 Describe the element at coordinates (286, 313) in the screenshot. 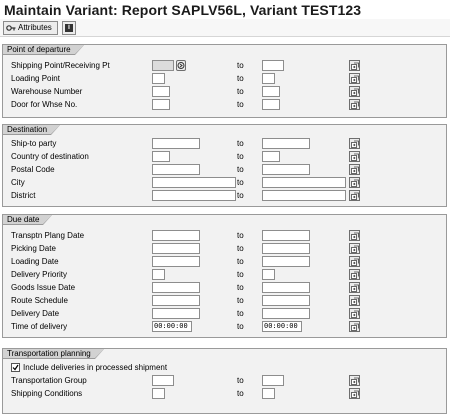

I see `delivery-date-to-input` at that location.